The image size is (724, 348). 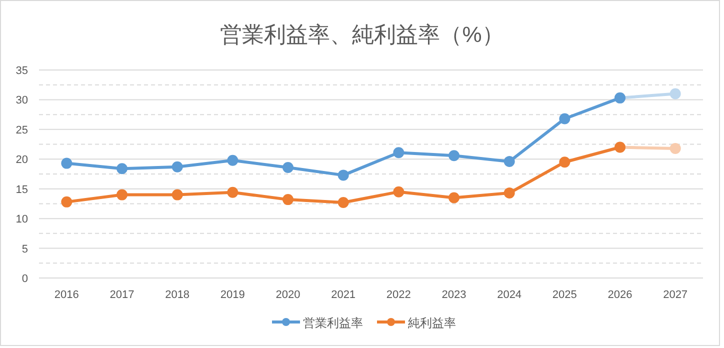 I want to click on y-tick-label: 10, so click(x=22, y=220).